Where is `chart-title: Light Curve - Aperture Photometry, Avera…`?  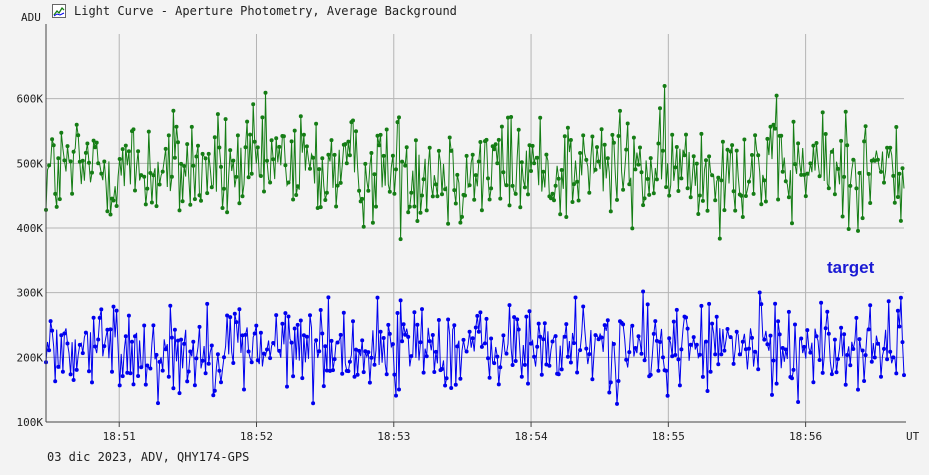
chart-title: Light Curve - Aperture Photometry, Avera… is located at coordinates (265, 11).